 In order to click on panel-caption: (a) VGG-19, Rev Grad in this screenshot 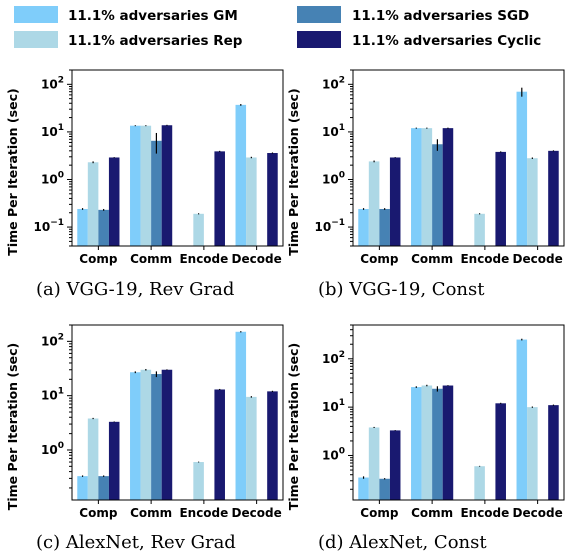, I will do `click(135, 289)`.